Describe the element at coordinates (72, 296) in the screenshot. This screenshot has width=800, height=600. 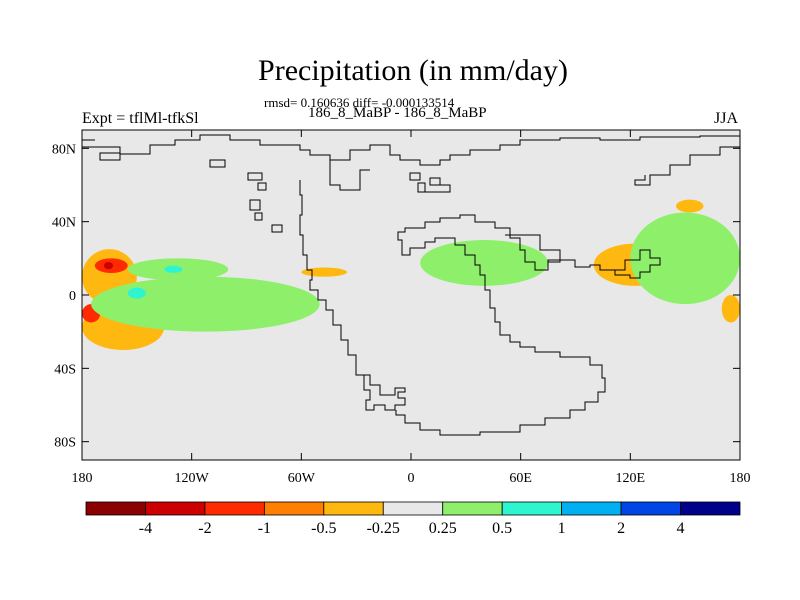
I see `y-tick-label-2: 0` at that location.